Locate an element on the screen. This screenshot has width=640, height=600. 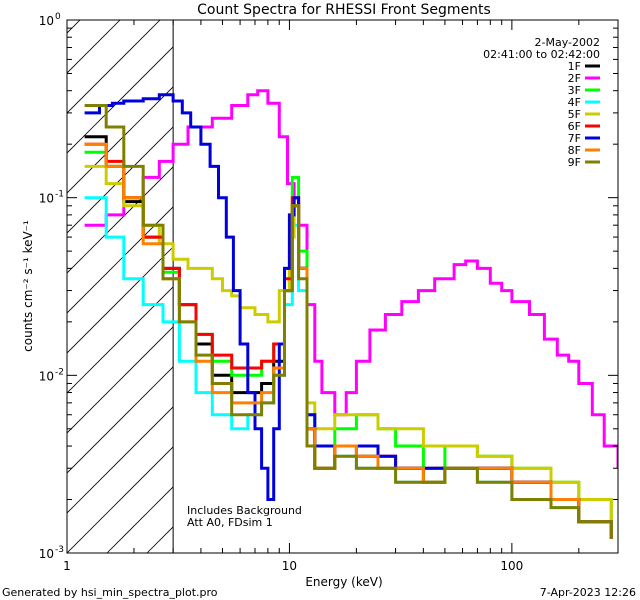
x-tick-label: 100 is located at coordinates (511, 566).